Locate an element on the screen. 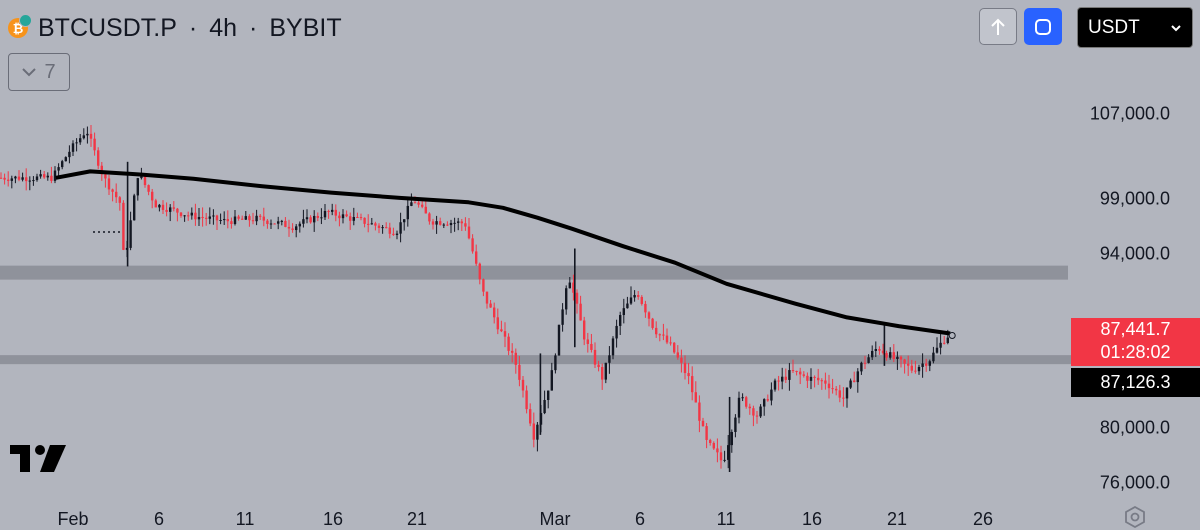 The width and height of the screenshot is (1200, 530). time-tick: Mar is located at coordinates (555, 519).